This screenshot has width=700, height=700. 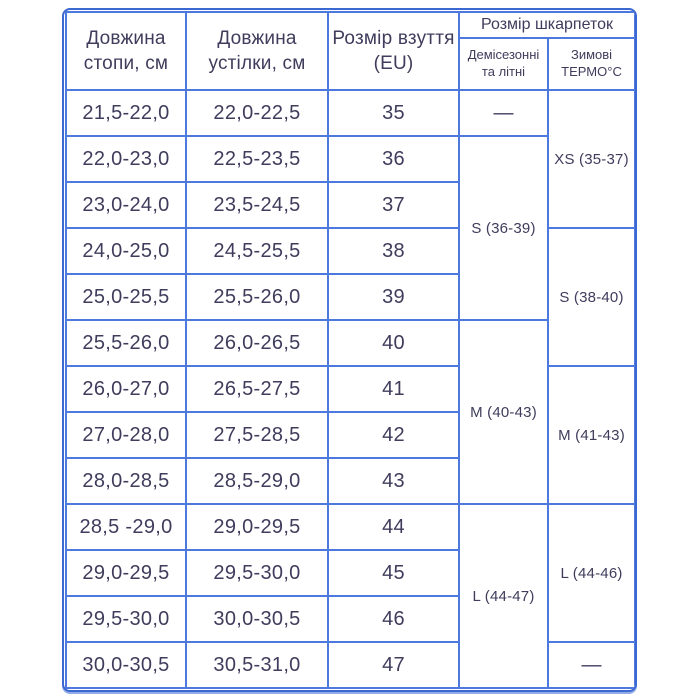 What do you see at coordinates (393, 619) in the screenshot?
I see `eu-size-cell: 46` at bounding box center [393, 619].